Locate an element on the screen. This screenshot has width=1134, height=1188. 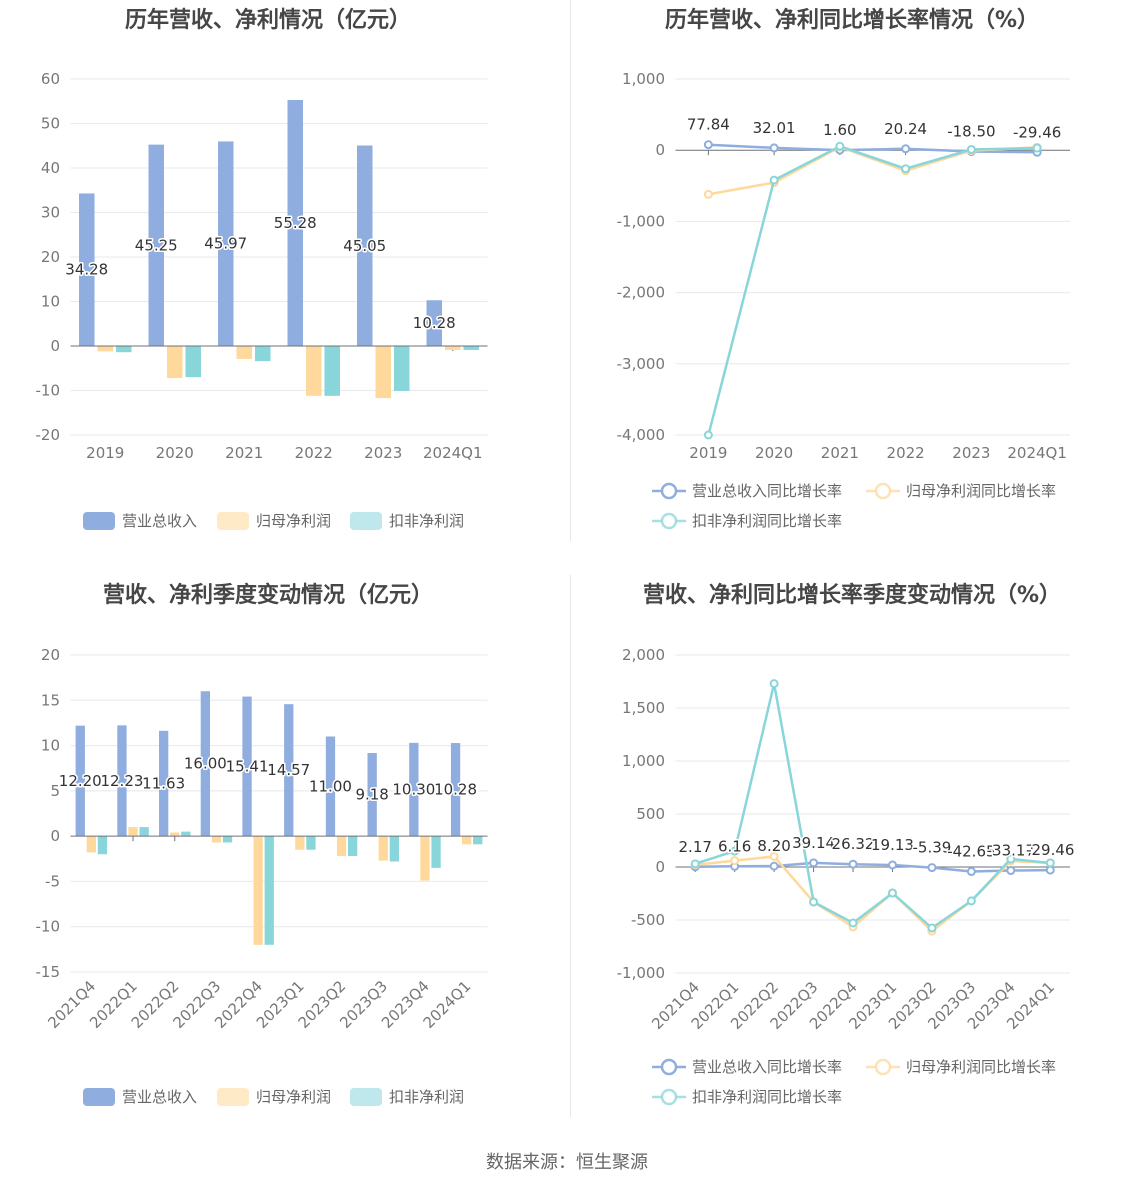
revenue-data-label: 10.30 is located at coordinates (413, 790).